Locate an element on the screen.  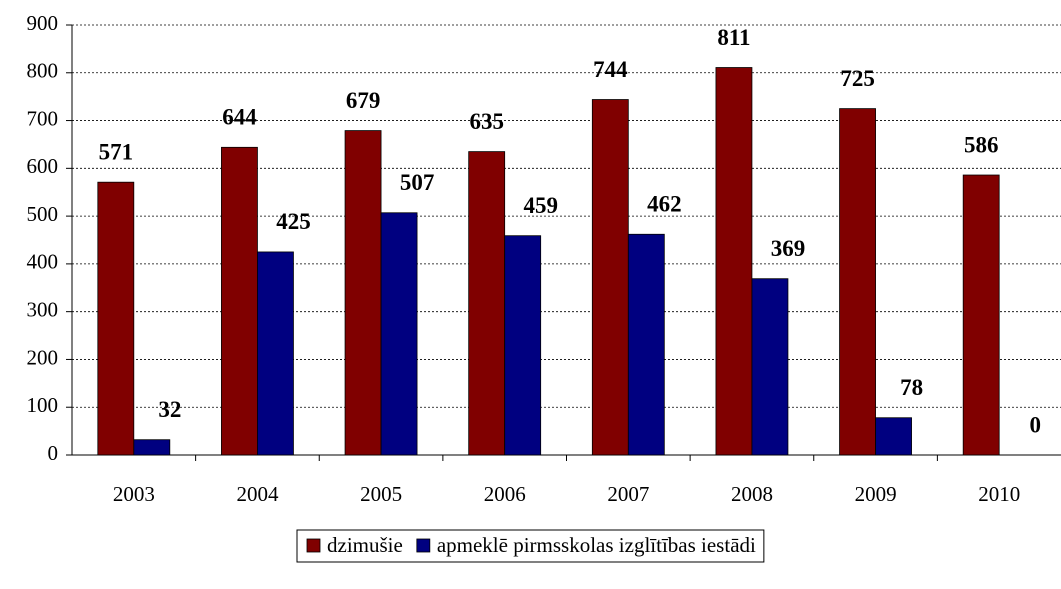
value-label: 462 is located at coordinates (664, 204).